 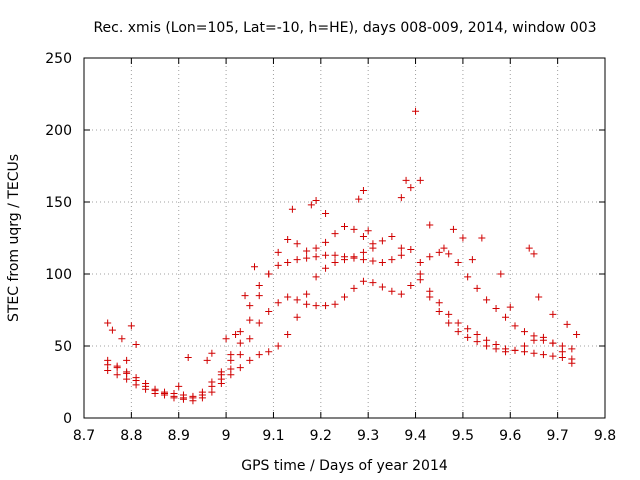 I want to click on x-tick-label: 9.8, so click(x=605, y=436).